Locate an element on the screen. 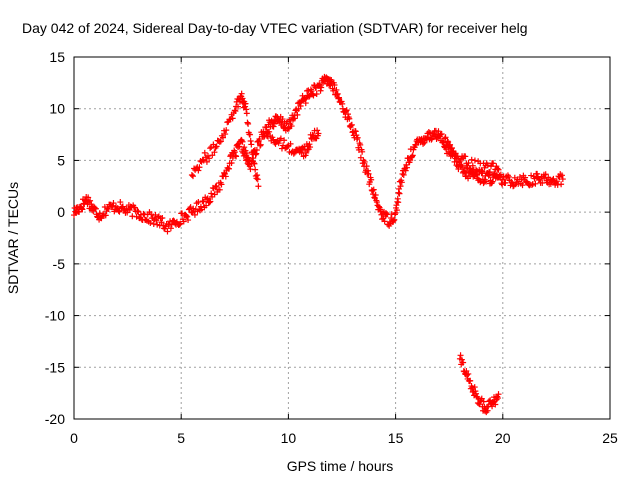  x-tick-label: 5 is located at coordinates (181, 438).